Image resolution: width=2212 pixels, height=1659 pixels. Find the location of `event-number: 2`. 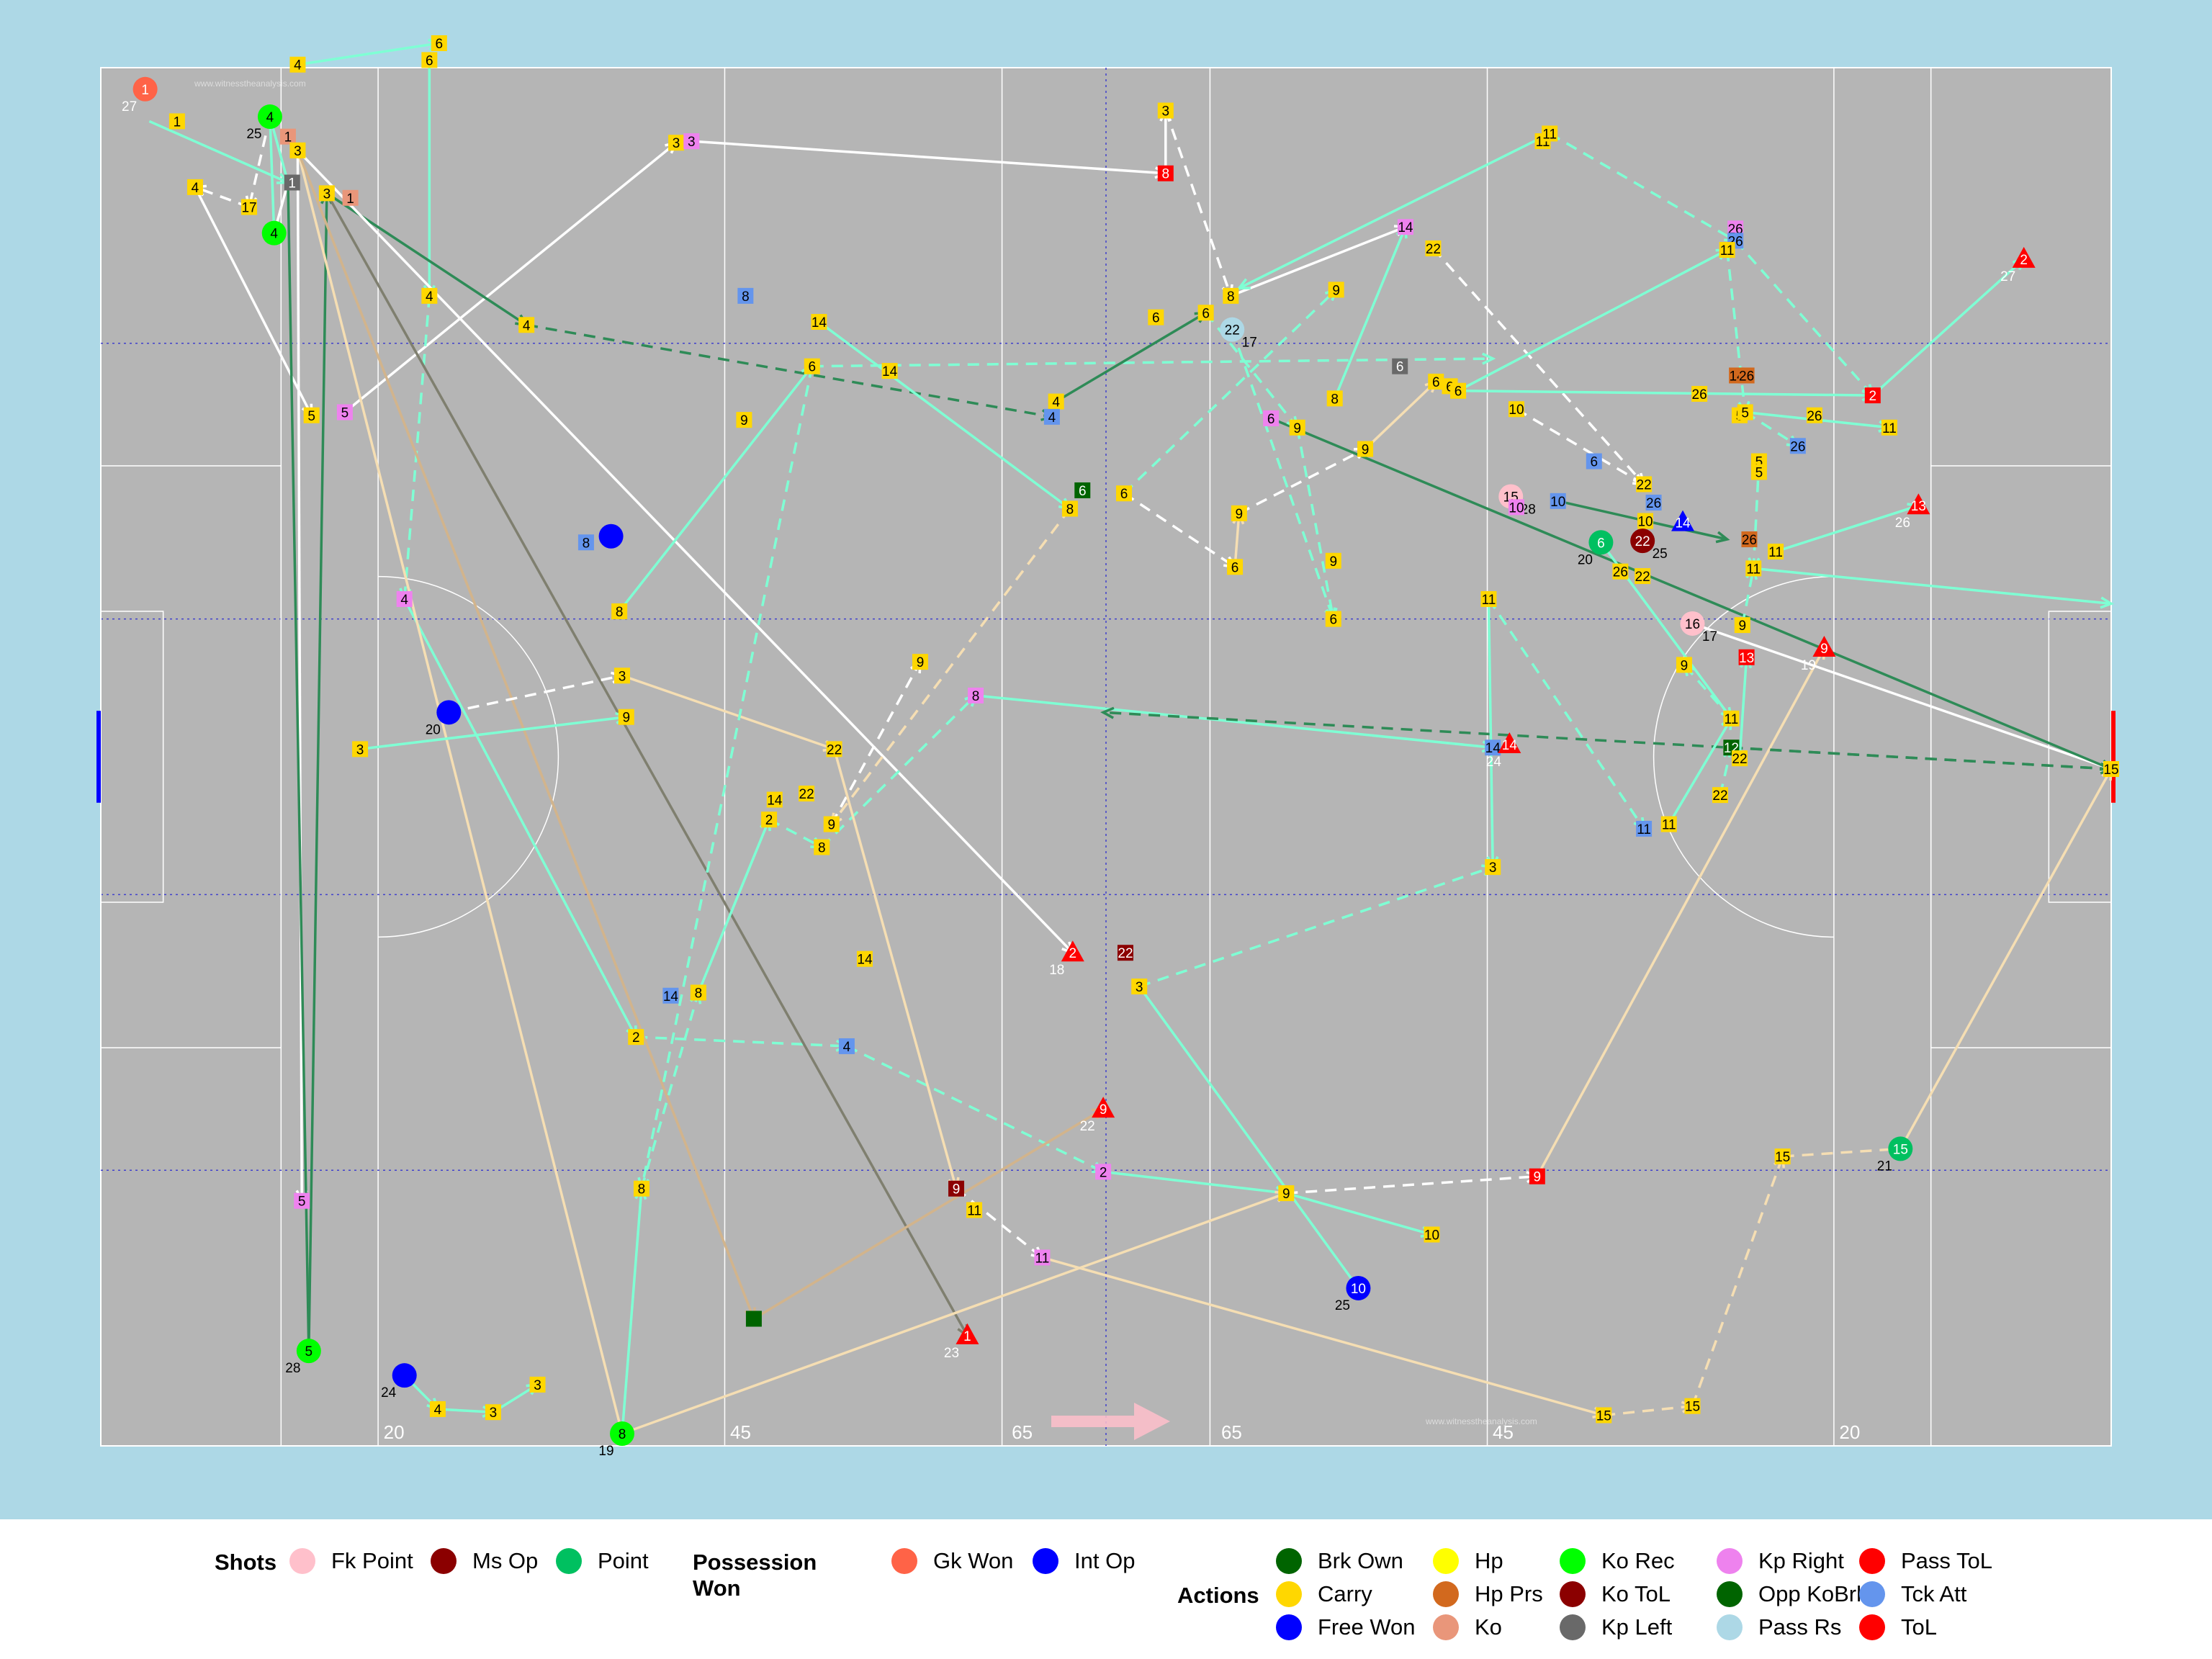

event-number: 2 is located at coordinates (636, 1038).